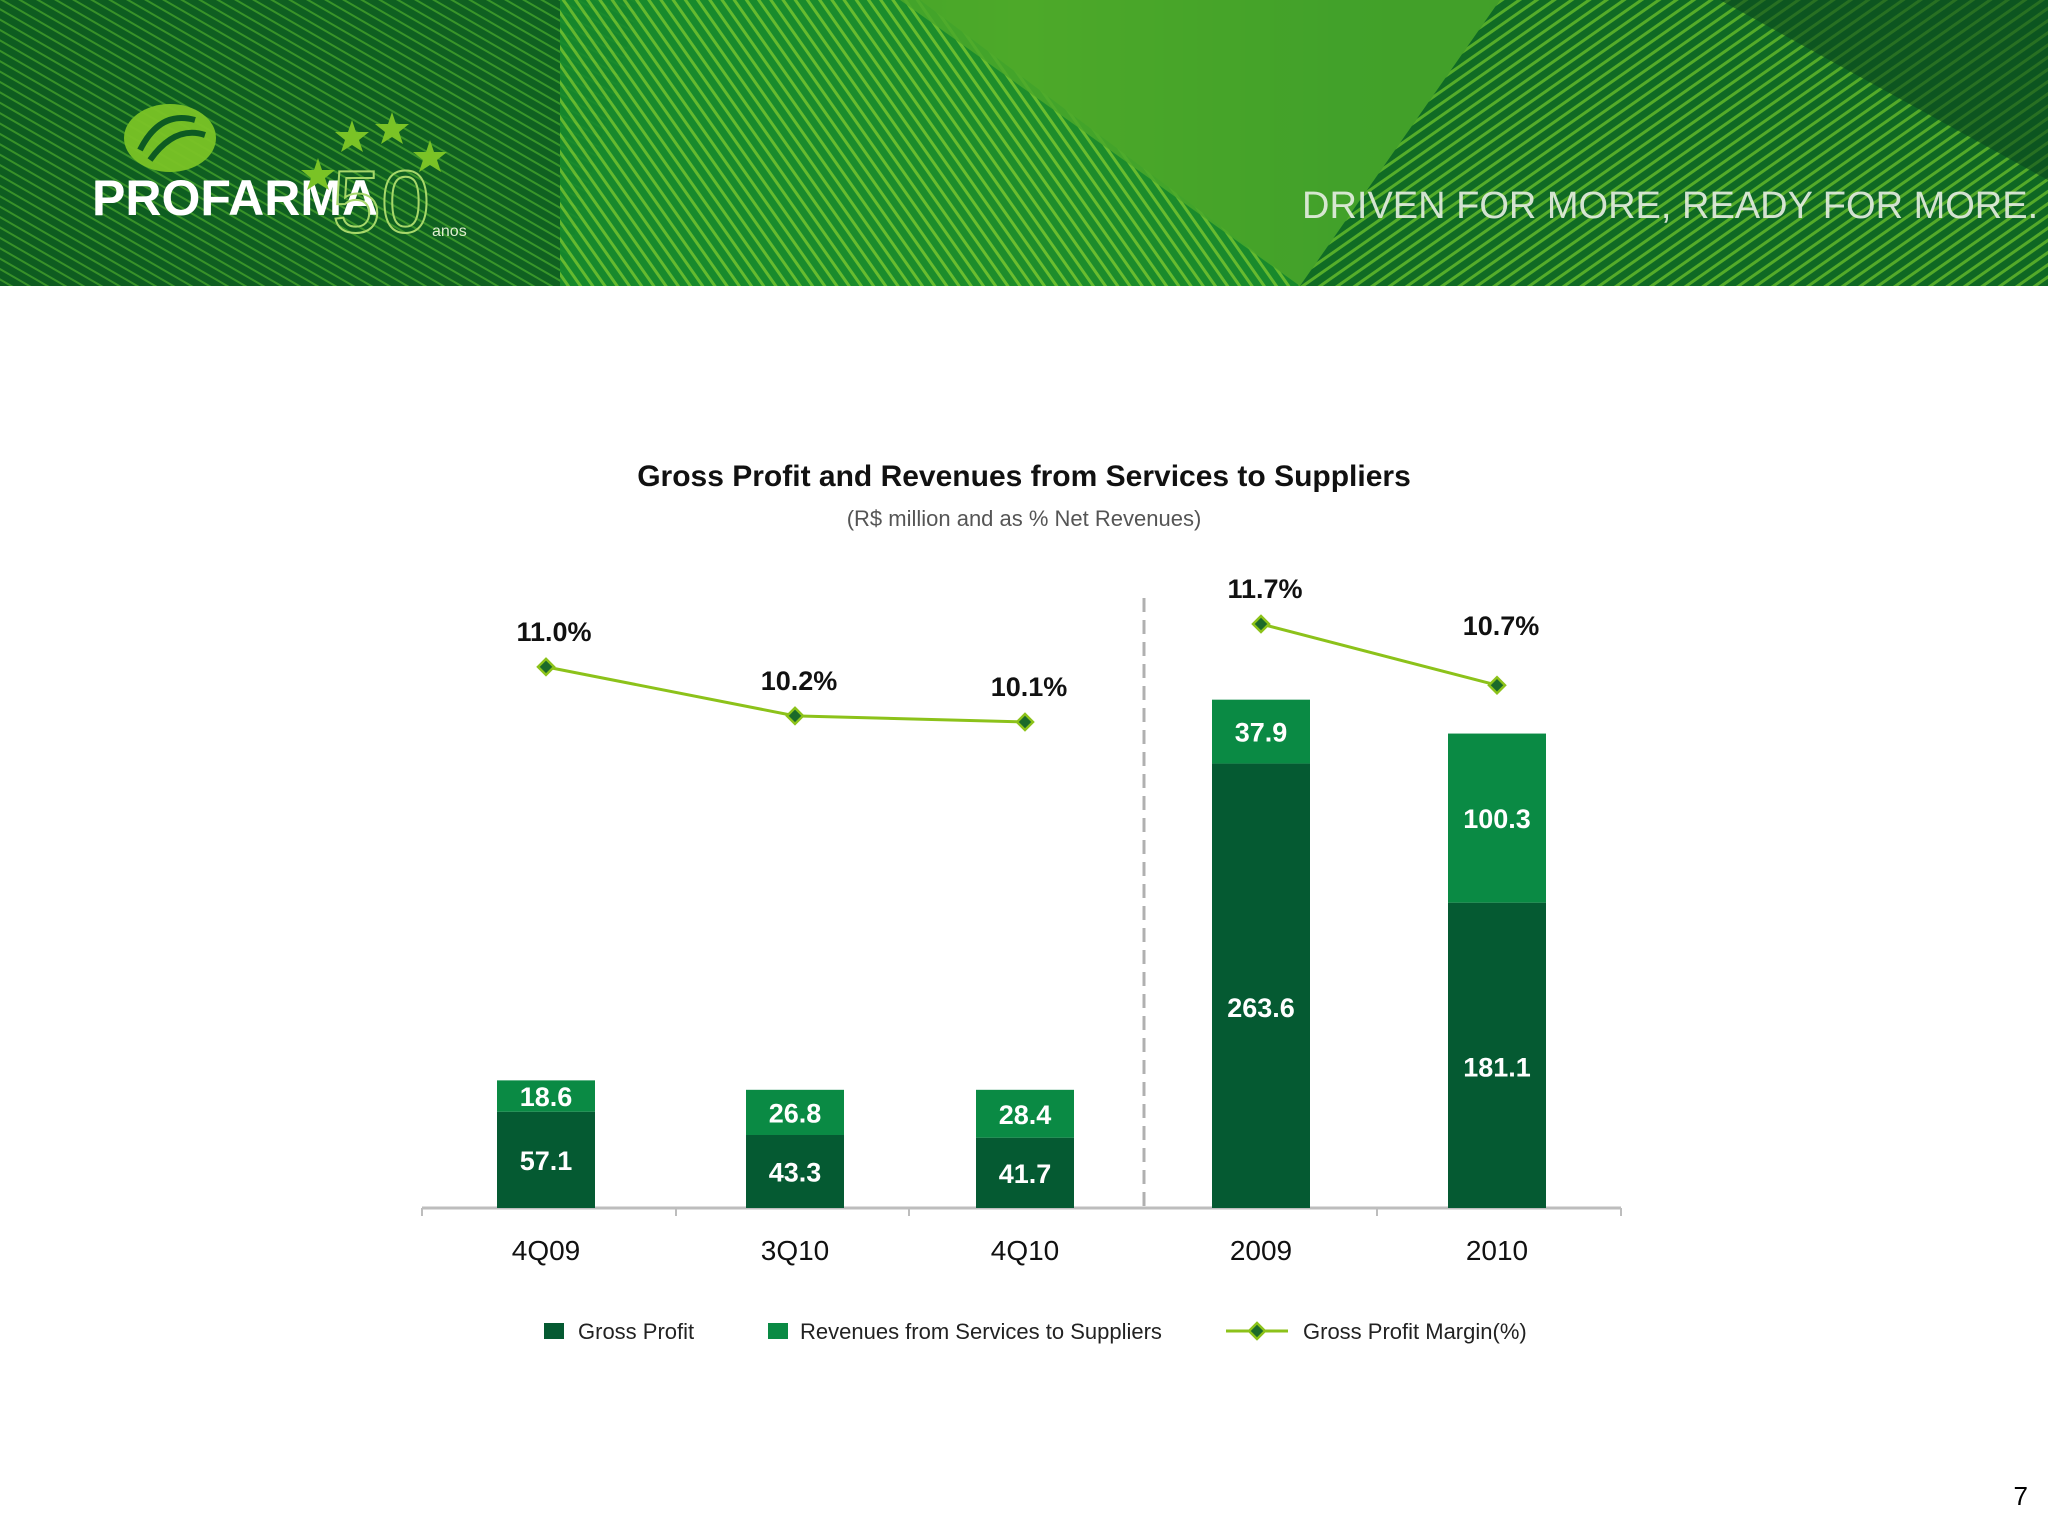 Image resolution: width=2048 pixels, height=1536 pixels. What do you see at coordinates (381, 201) in the screenshot?
I see `logo-anniversary-number: 50` at bounding box center [381, 201].